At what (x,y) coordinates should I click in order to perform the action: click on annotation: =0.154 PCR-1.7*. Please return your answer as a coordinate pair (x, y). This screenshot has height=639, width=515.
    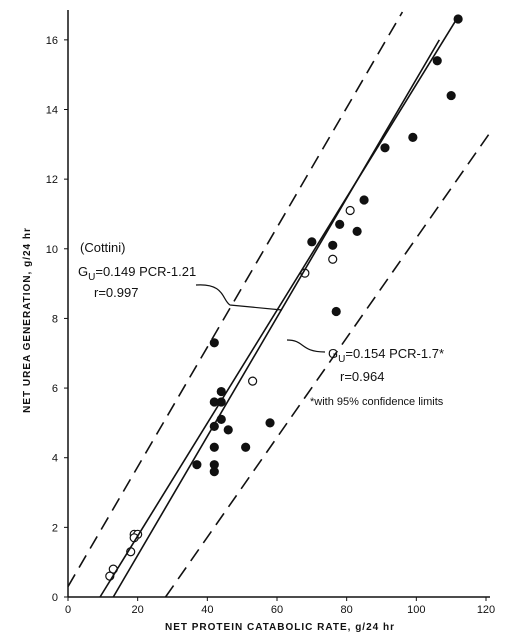
    Looking at the image, I should click on (394, 353).